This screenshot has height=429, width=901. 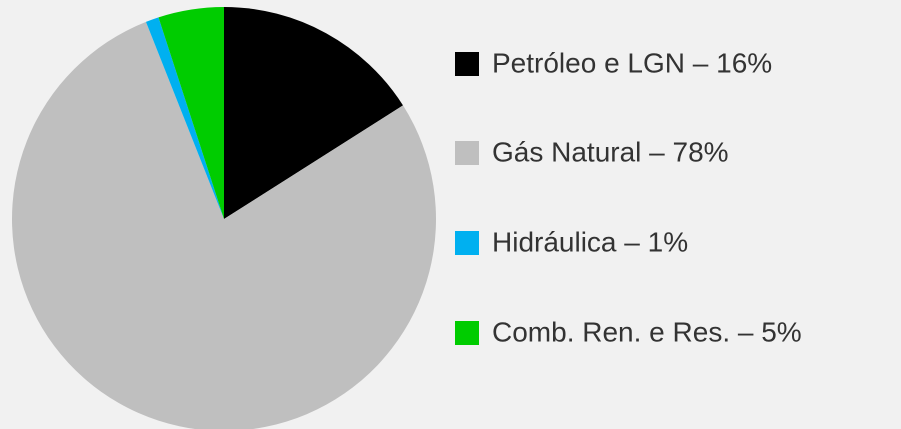 I want to click on legend-label: Petróleo e LGN – 16%, so click(x=632, y=62).